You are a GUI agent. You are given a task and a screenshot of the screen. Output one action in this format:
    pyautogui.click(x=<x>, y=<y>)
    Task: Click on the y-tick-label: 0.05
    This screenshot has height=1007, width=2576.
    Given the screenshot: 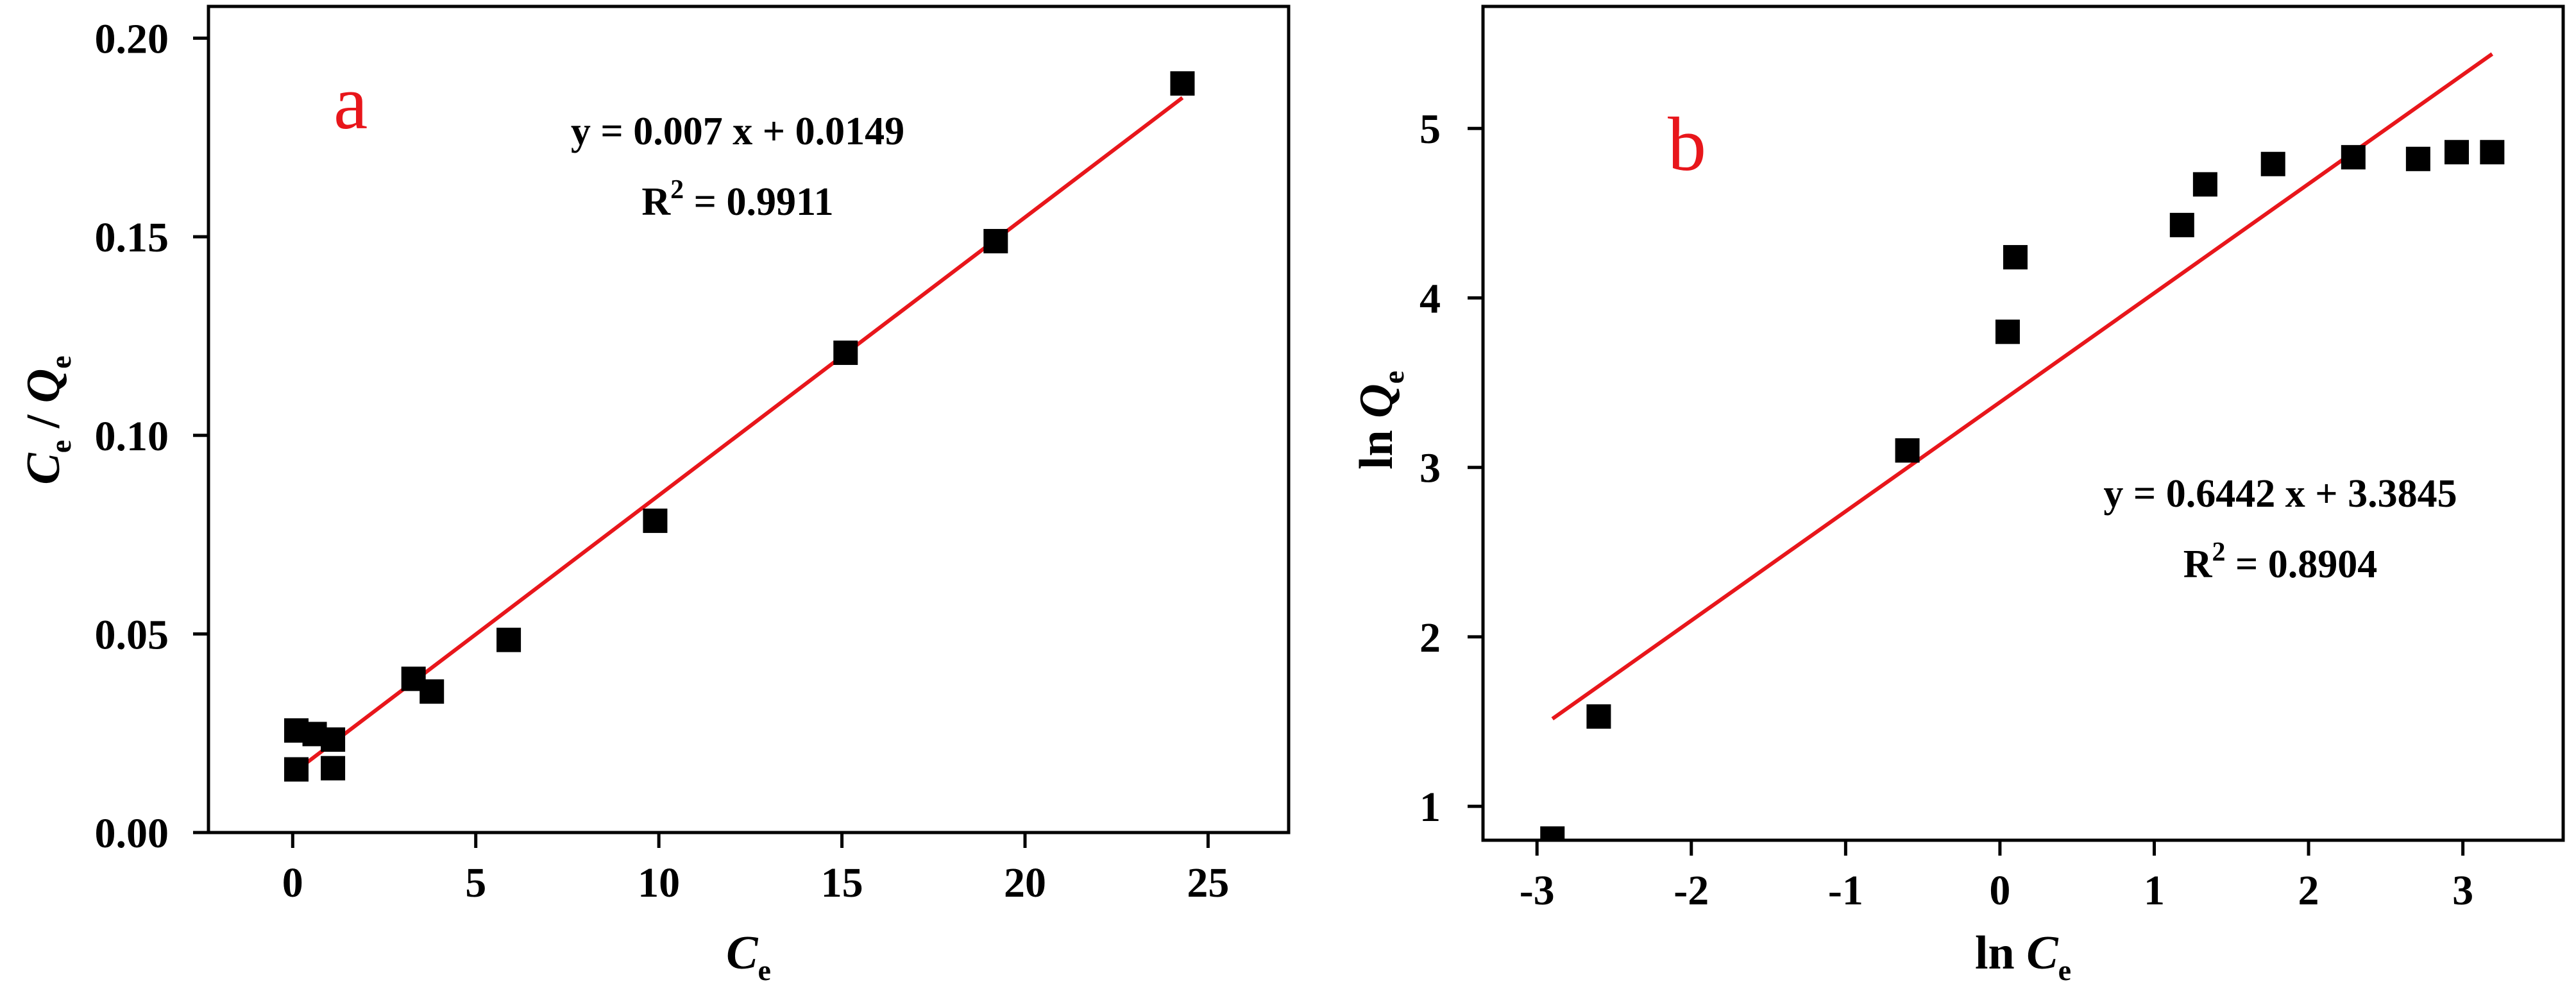 What is the action you would take?
    pyautogui.click(x=132, y=634)
    